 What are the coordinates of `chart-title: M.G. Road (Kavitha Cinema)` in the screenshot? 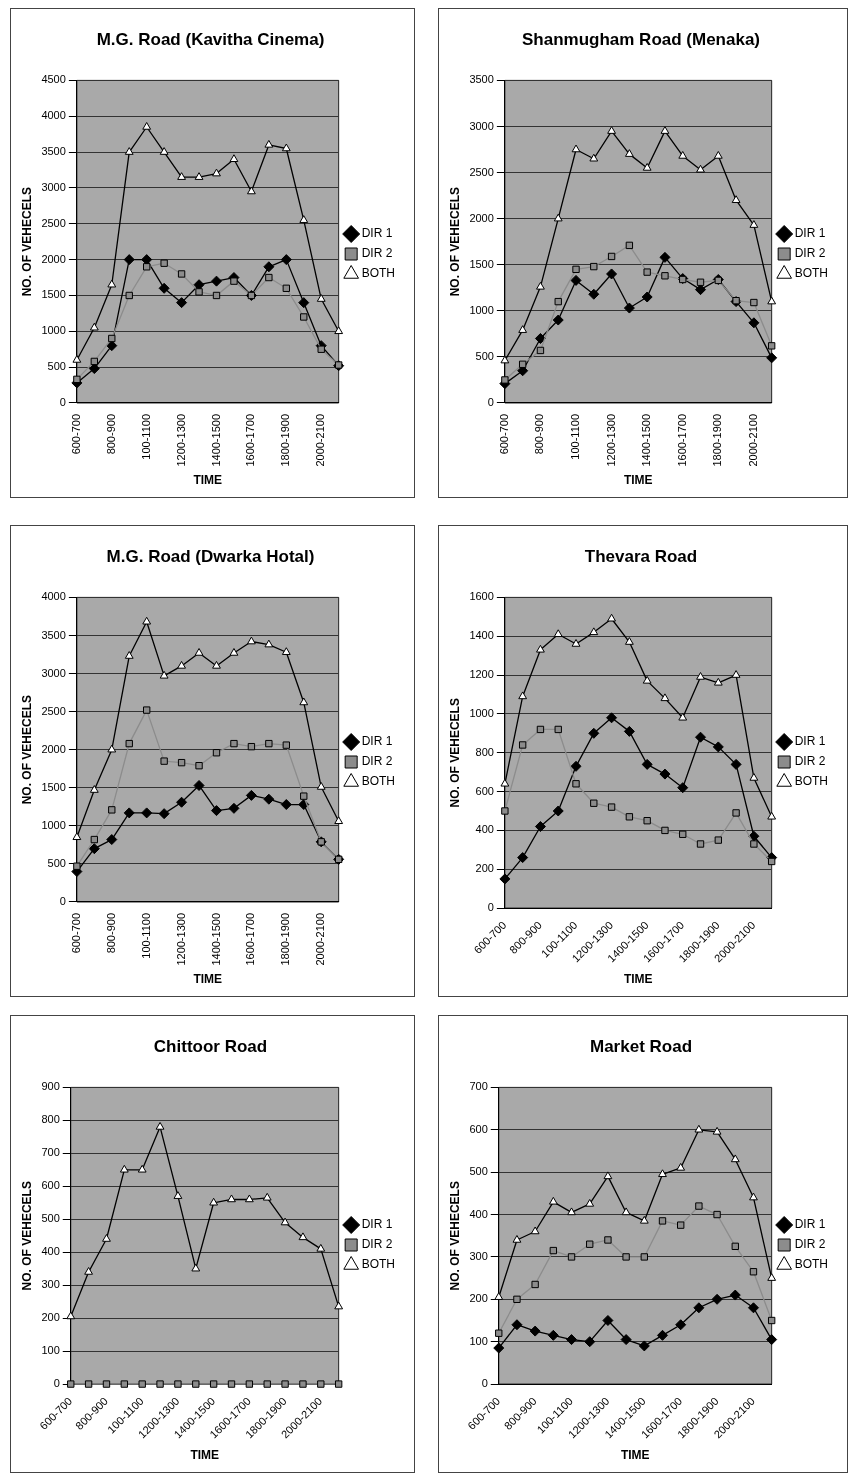 It's located at (210, 39).